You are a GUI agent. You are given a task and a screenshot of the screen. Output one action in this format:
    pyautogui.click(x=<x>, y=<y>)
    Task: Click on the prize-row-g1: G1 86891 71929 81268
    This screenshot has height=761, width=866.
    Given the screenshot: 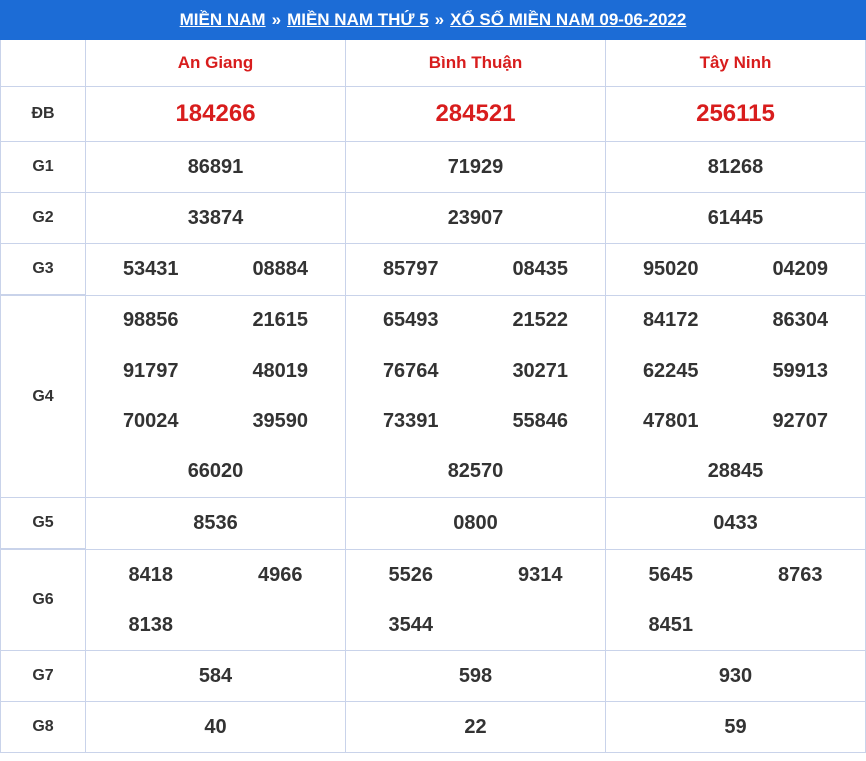 What is the action you would take?
    pyautogui.click(x=433, y=167)
    